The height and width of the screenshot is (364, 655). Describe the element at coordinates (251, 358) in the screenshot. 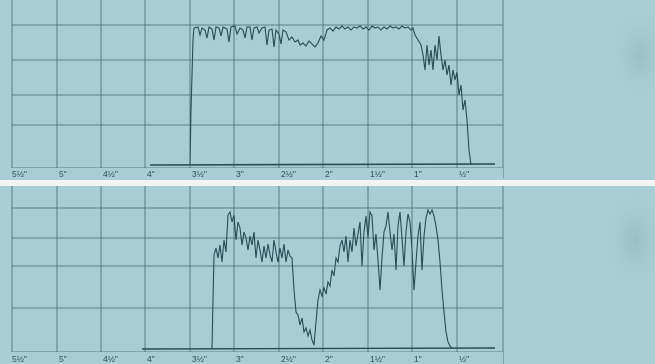

I see `lower-scale-labels: 5½" 5" 4½" 4" 3½" 3" 2½" 2" 1½" 1" ½"` at that location.